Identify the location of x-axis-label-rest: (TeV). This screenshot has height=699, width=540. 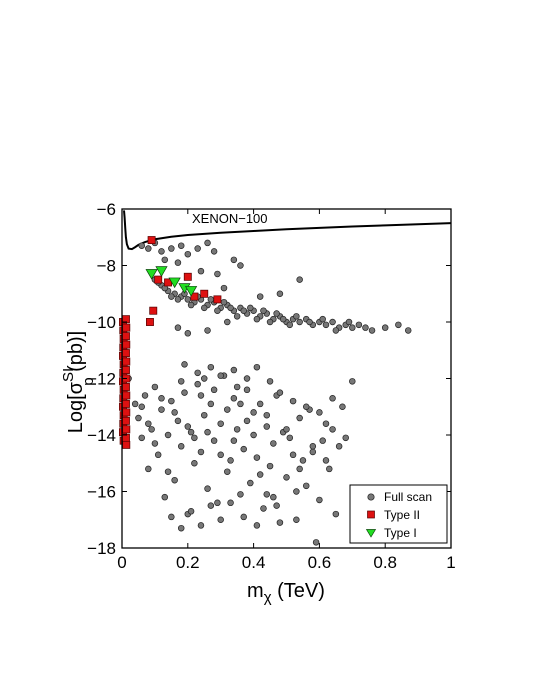
(298, 591).